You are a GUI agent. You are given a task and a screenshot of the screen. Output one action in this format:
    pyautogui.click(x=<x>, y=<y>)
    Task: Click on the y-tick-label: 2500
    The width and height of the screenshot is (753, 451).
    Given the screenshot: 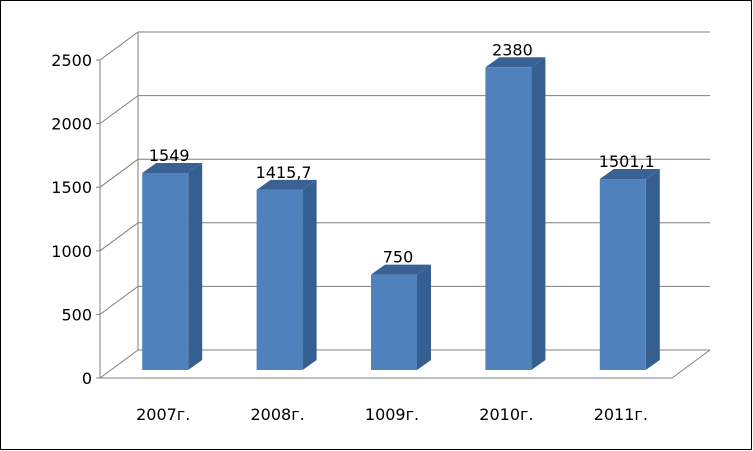 What is the action you would take?
    pyautogui.click(x=71, y=60)
    